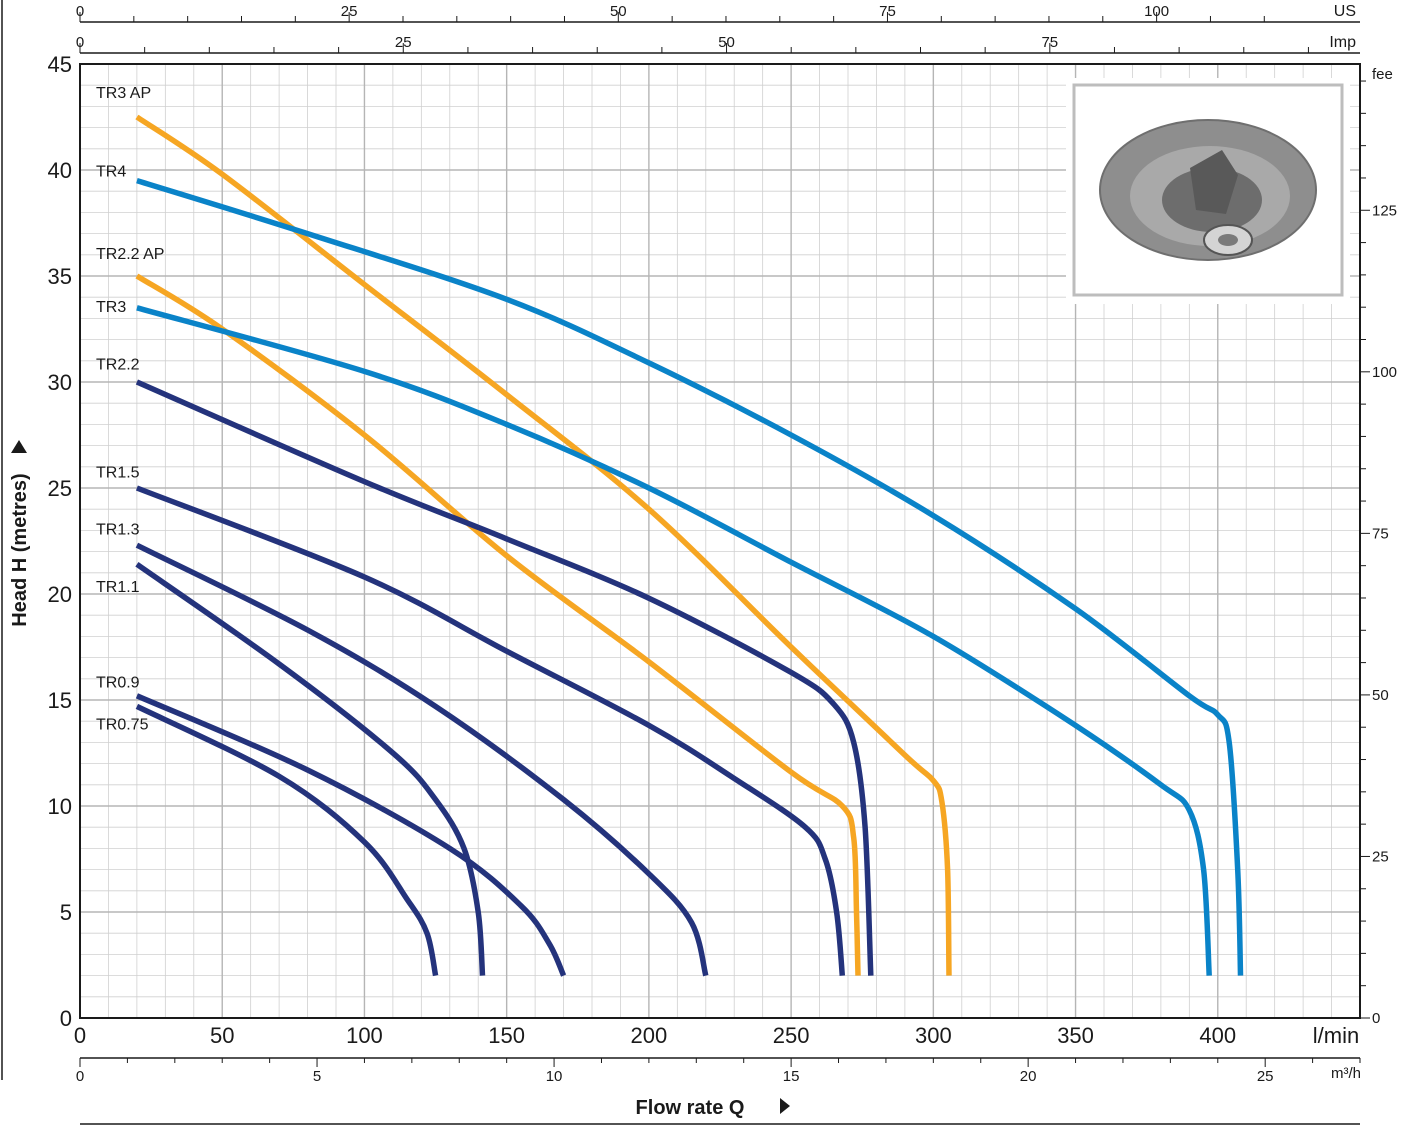 This screenshot has height=1135, width=1410. Describe the element at coordinates (364, 1035) in the screenshot. I see `x-tick-label: 100` at that location.